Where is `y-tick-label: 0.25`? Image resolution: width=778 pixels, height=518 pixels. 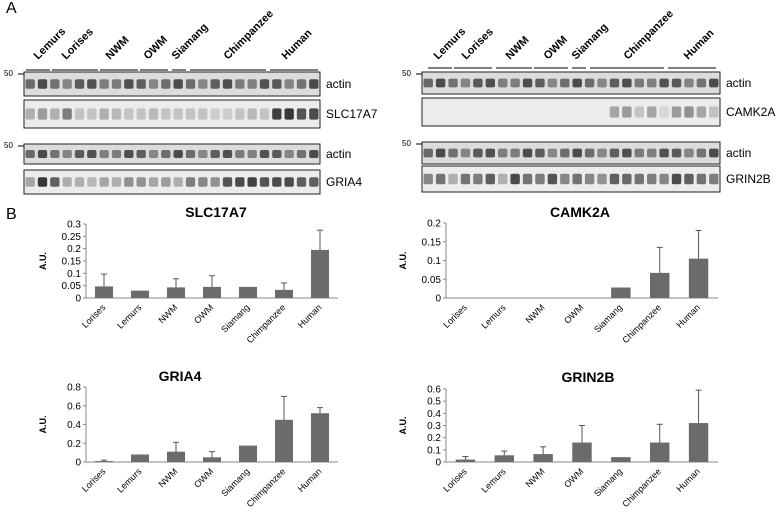 y-tick-label: 0.25 is located at coordinates (72, 237).